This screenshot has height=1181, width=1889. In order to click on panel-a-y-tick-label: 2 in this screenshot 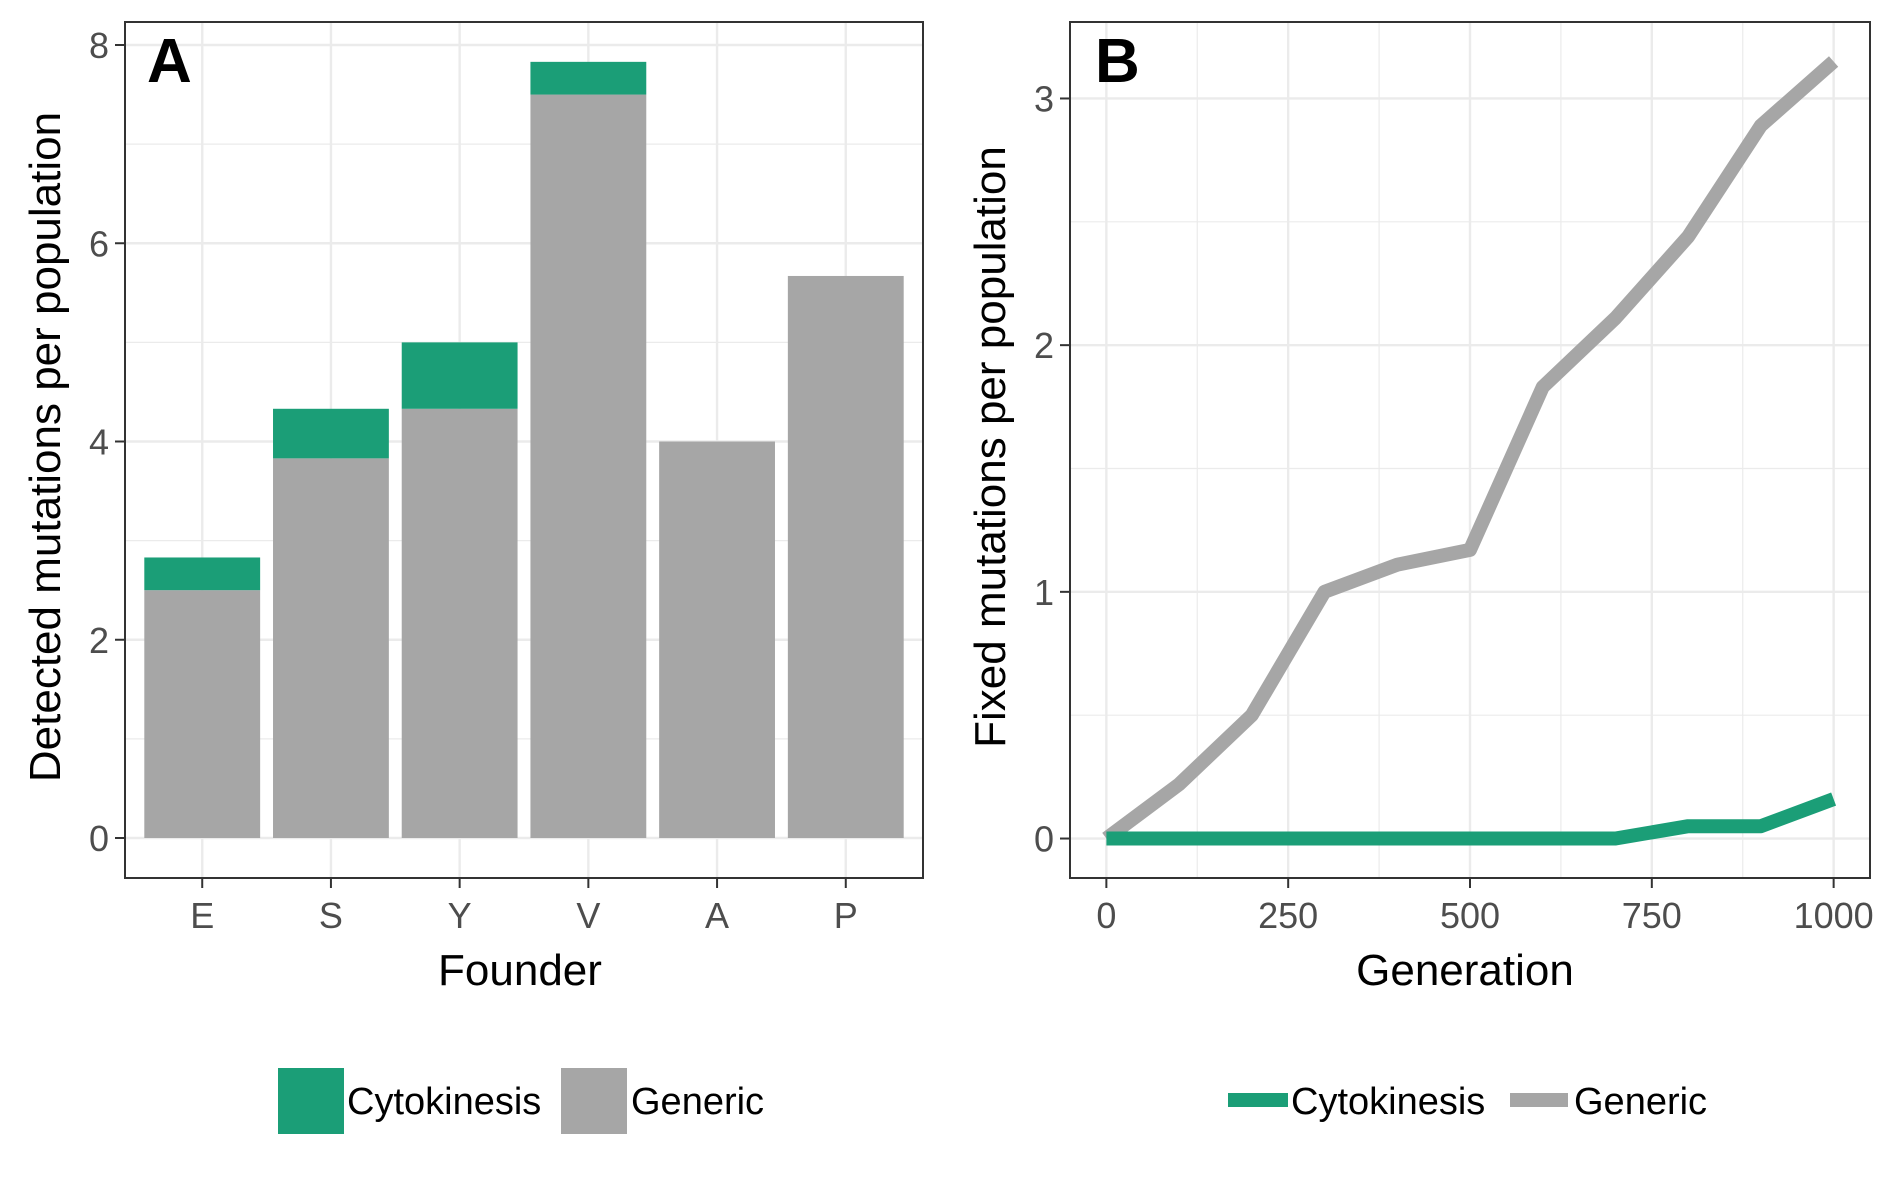, I will do `click(99, 640)`.